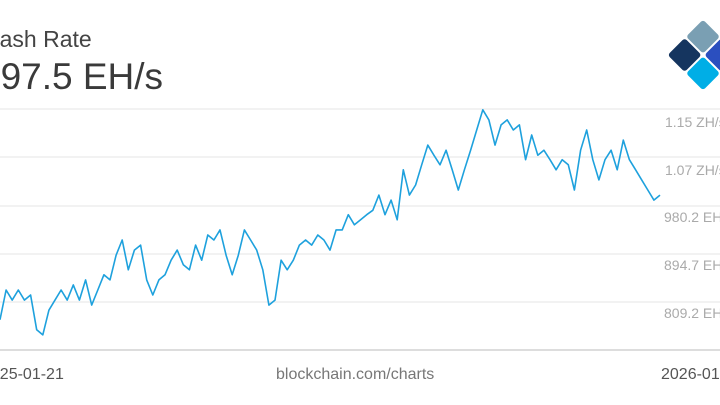 This screenshot has height=405, width=720. What do you see at coordinates (692, 170) in the screenshot?
I see `y-tick-label: 1.07 ZH/s` at bounding box center [692, 170].